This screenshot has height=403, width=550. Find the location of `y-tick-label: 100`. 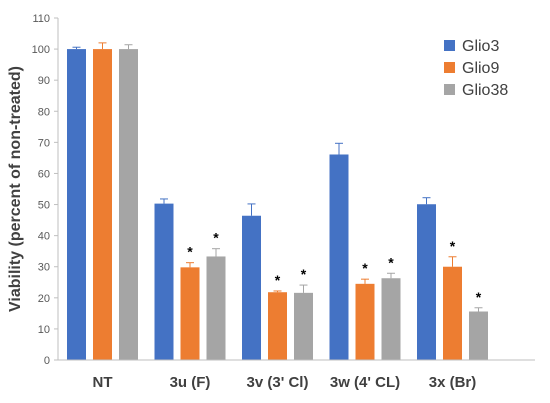

y-tick-label: 100 is located at coordinates (41, 50).